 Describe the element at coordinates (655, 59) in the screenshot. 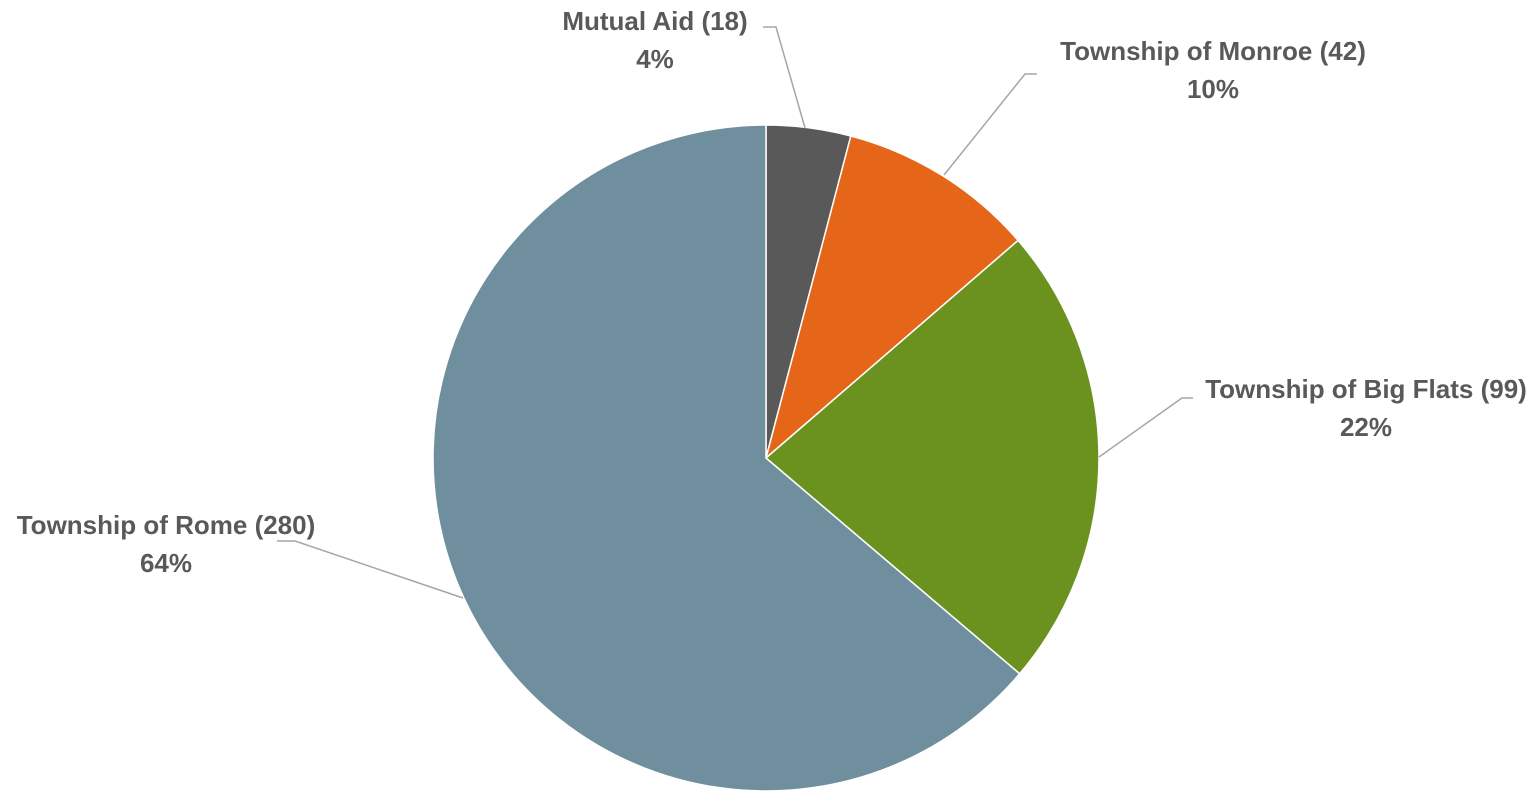

I see `data-percent-mutual-aid: 4%` at that location.